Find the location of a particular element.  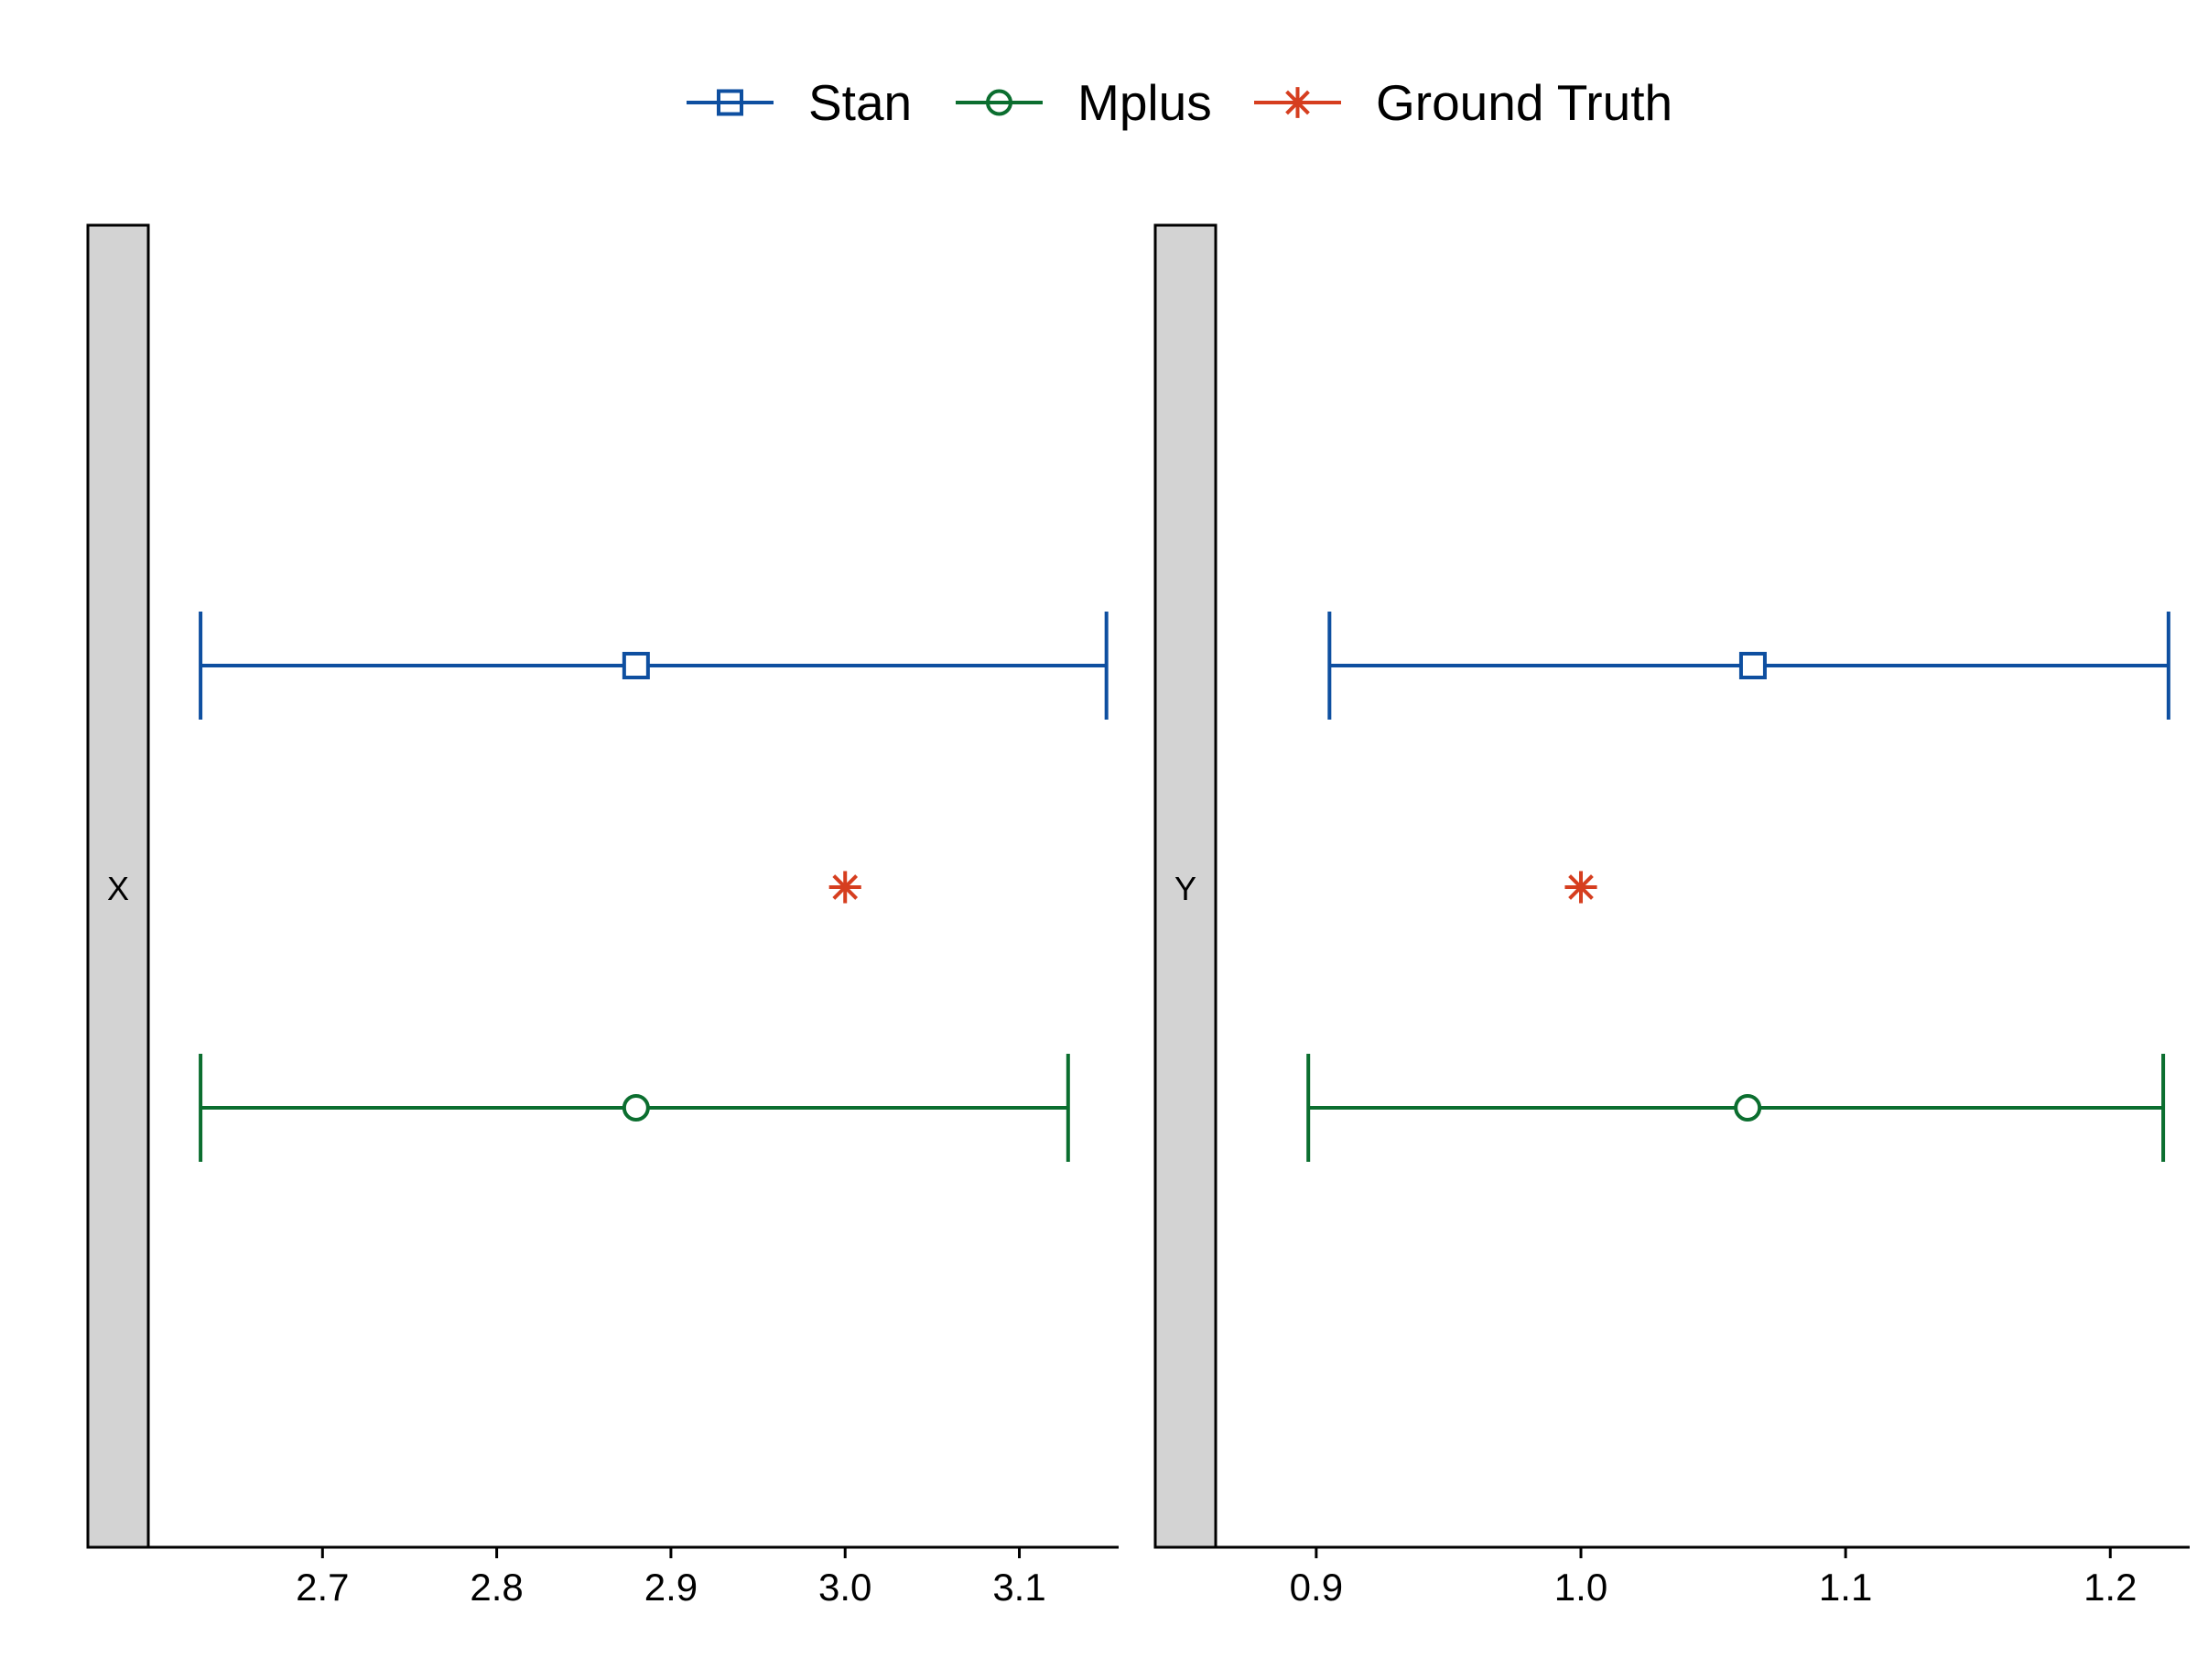

facet-strip-label: X is located at coordinates (118, 888).